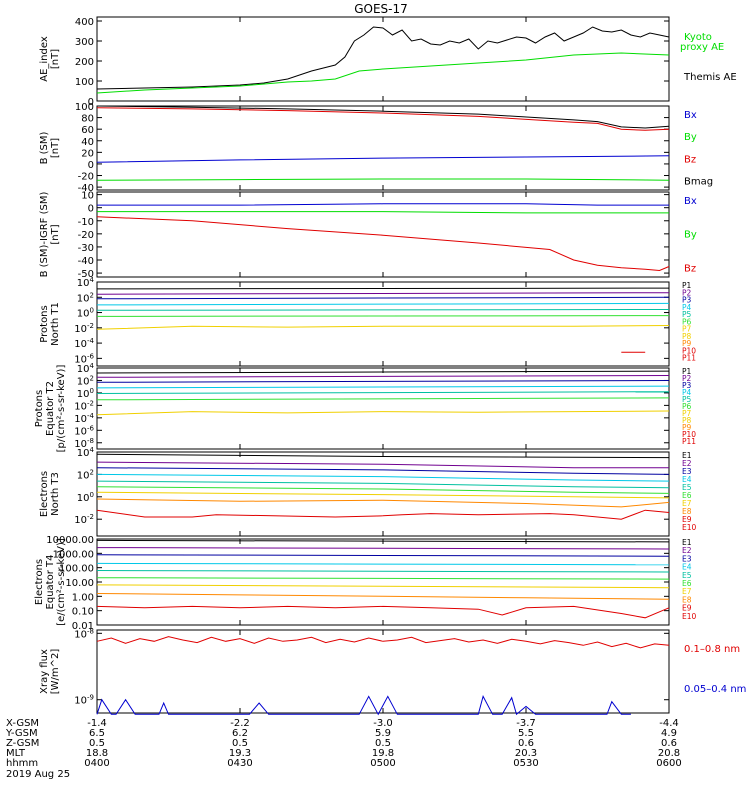 The image size is (750, 800). Describe the element at coordinates (61, 582) in the screenshot. I see `y-axis-label-line: [e/(cm²-s-sr-keV)]` at that location.